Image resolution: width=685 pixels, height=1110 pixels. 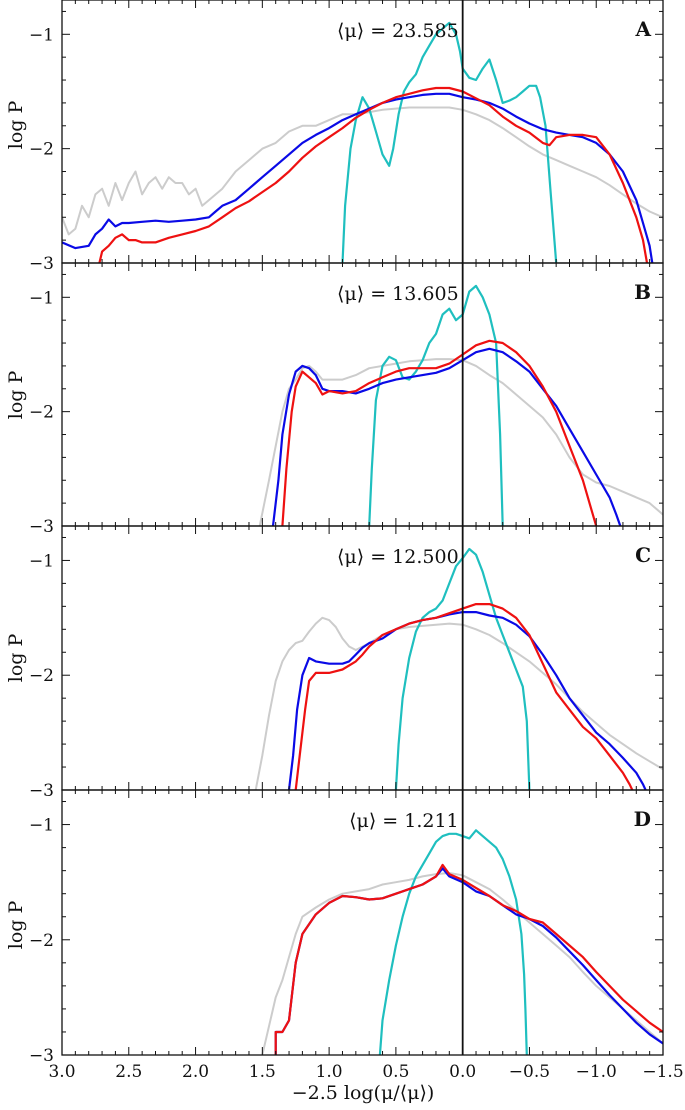 I want to click on panel-a-blue-series-line, so click(x=358, y=177).